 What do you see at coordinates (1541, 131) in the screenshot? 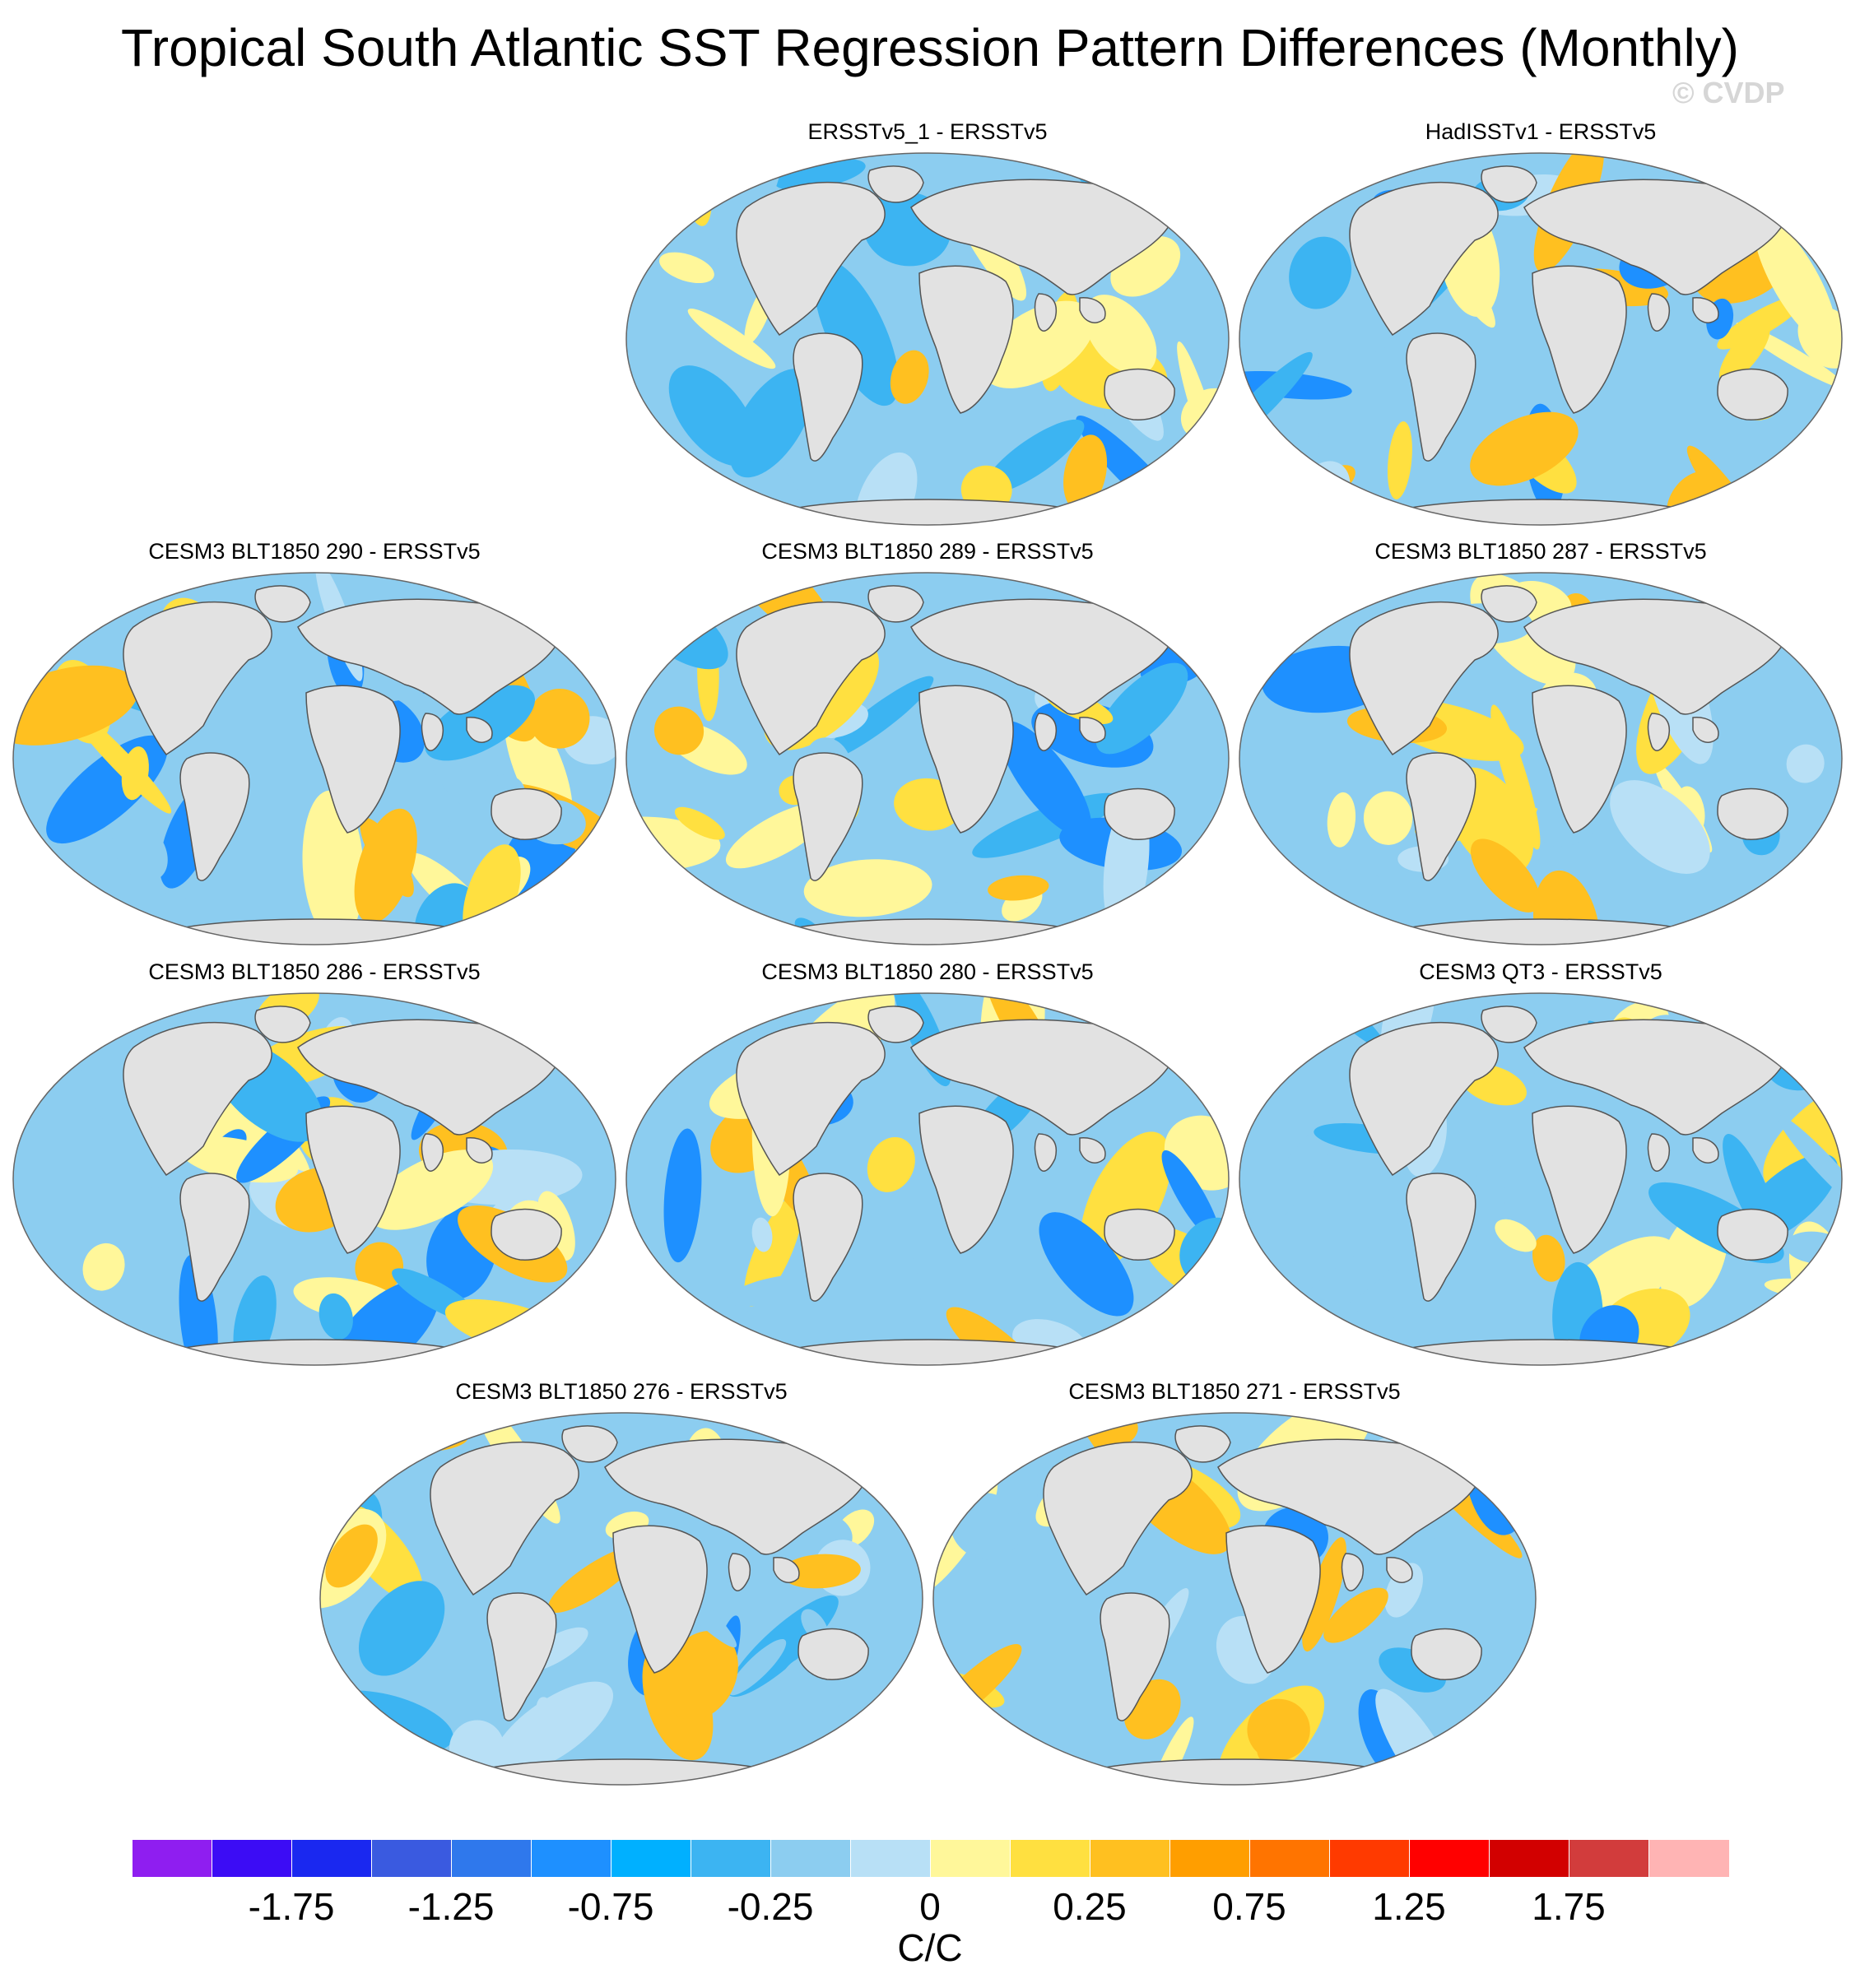
I see `panel-title: HadISSTv1 - ERSSTv5` at bounding box center [1541, 131].